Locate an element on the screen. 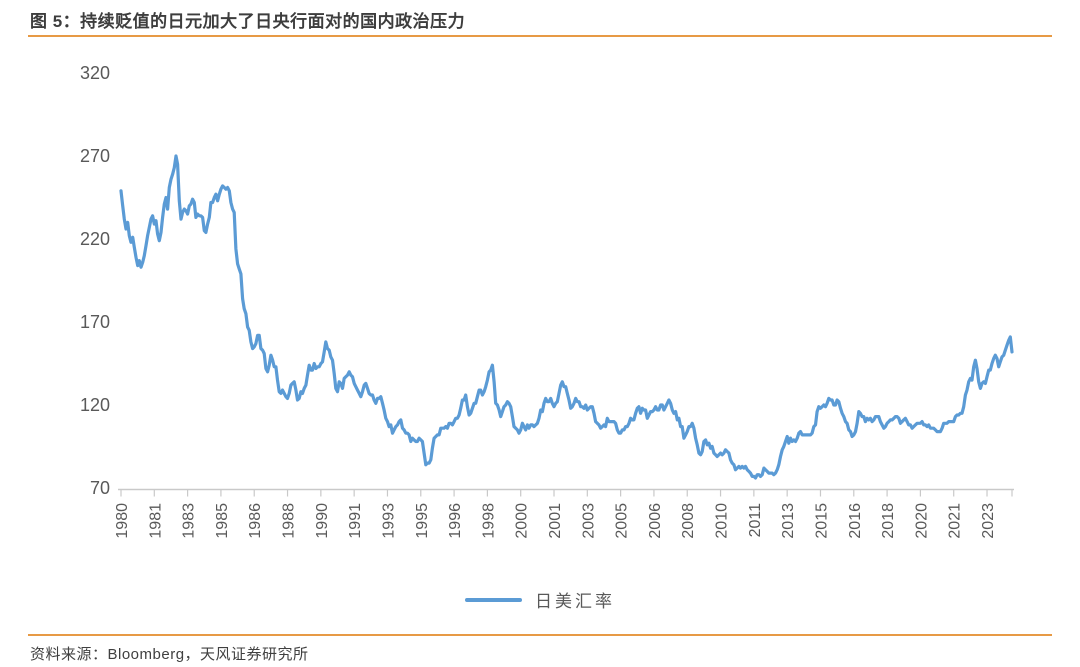 Image resolution: width=1080 pixels, height=667 pixels. x-axis-tick-label: 2008 is located at coordinates (688, 521).